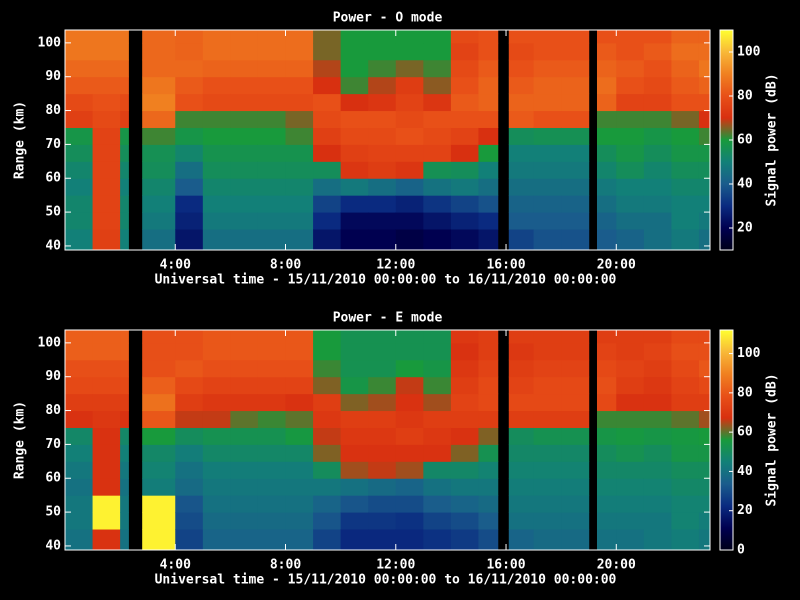 This screenshot has height=600, width=800. Describe the element at coordinates (745, 184) in the screenshot. I see `colorbar-tick-label: 40` at that location.